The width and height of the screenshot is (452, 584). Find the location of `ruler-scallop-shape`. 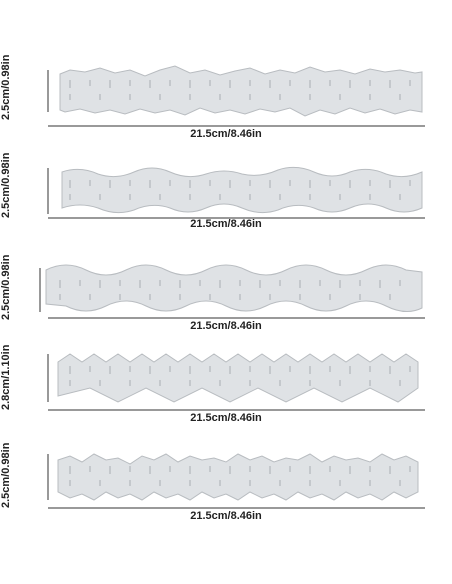

ruler-scallop-shape is located at coordinates (236, 192).